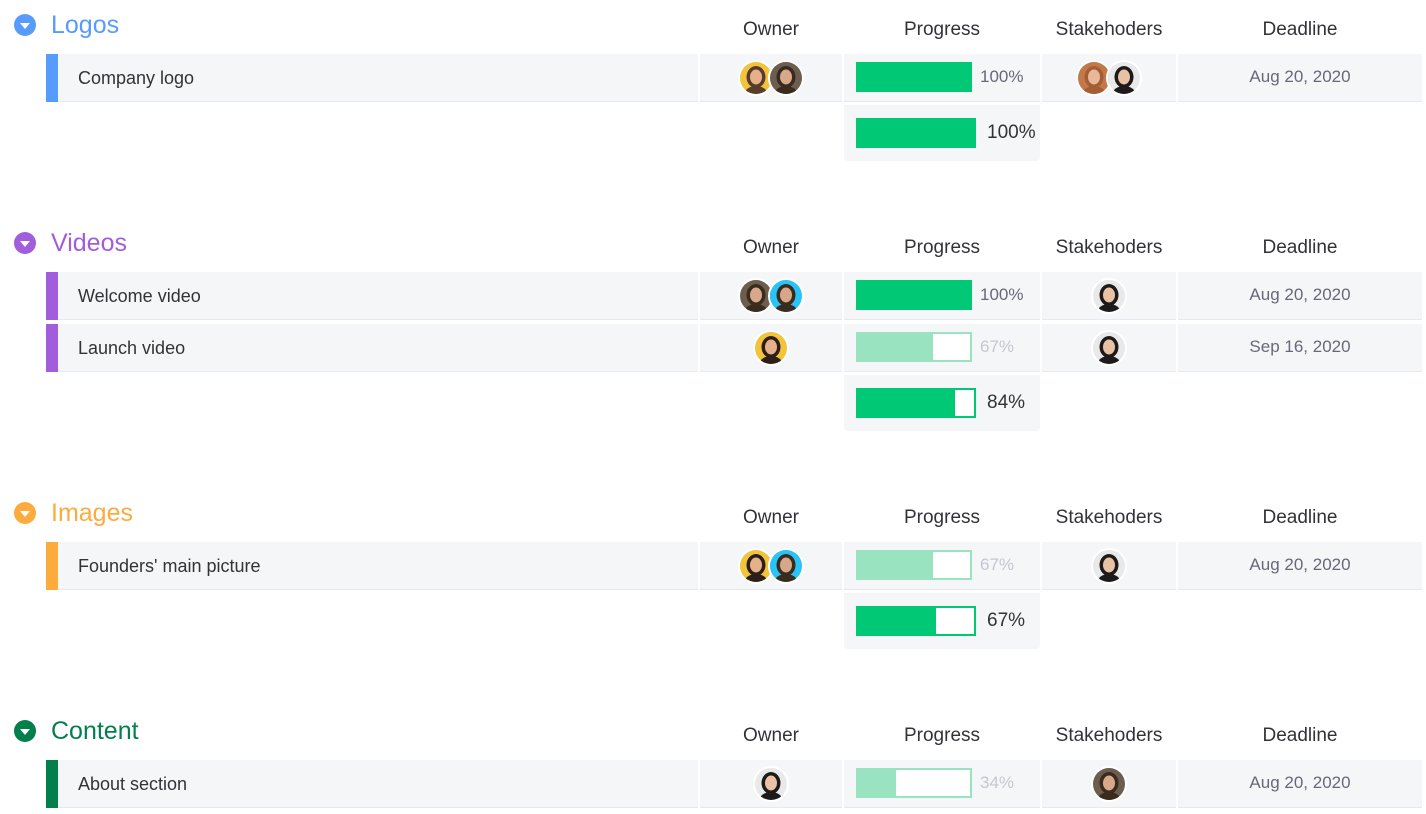 The width and height of the screenshot is (1426, 814). What do you see at coordinates (1011, 132) in the screenshot?
I see `summary-progress-percent: 100%` at bounding box center [1011, 132].